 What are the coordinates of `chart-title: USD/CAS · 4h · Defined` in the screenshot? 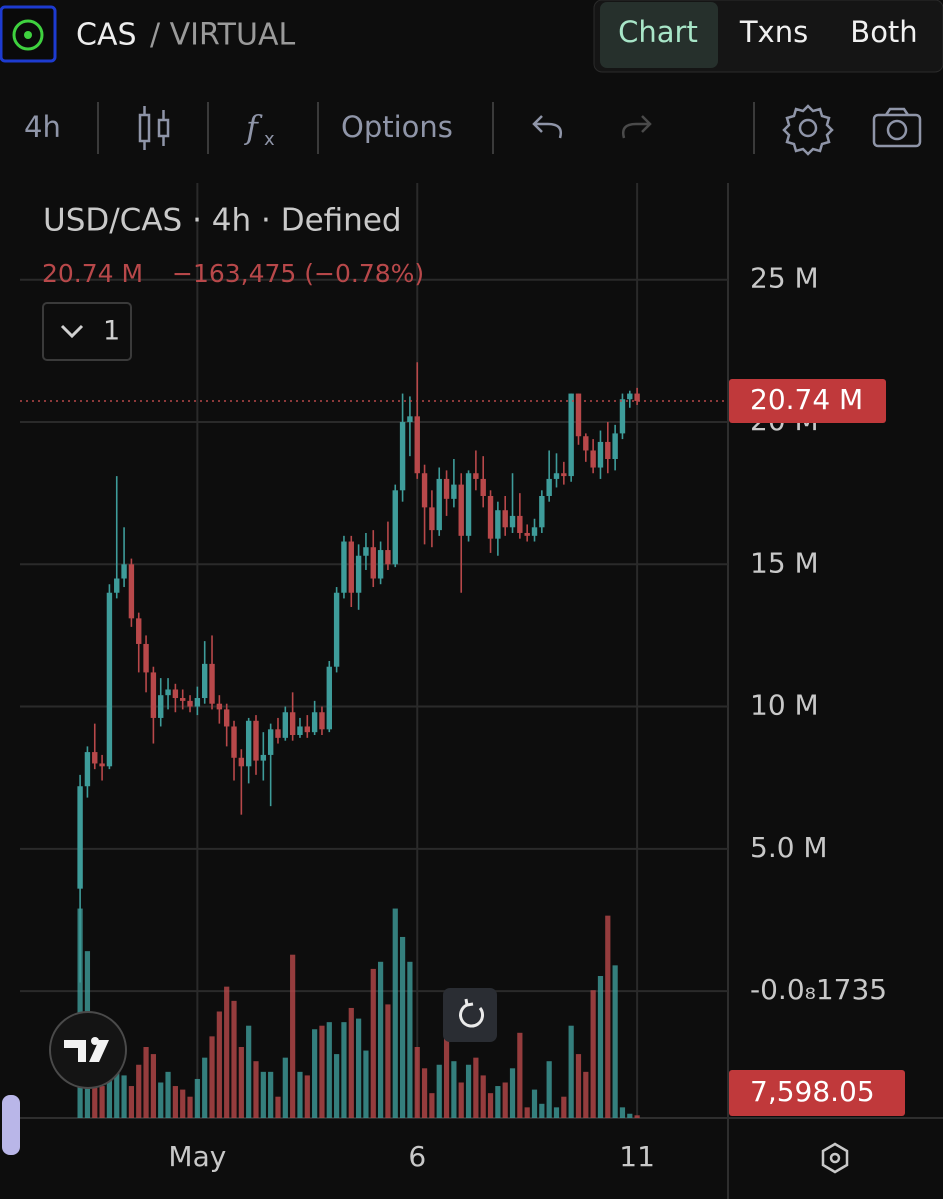 It's located at (222, 221).